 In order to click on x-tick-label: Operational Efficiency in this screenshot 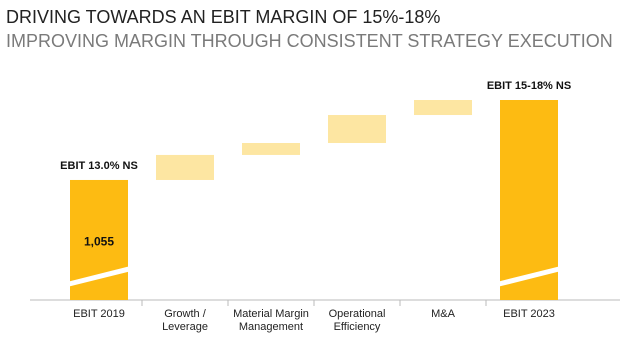, I will do `click(357, 320)`.